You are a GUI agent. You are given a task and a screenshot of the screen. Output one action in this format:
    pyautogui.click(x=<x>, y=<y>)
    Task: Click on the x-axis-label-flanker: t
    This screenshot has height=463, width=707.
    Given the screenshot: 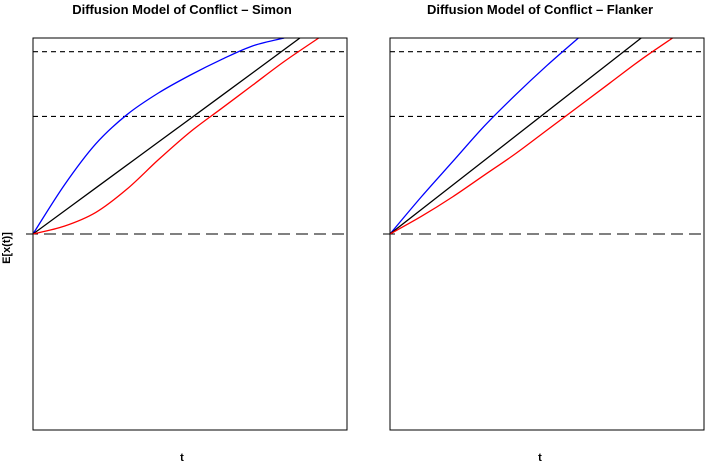 What is the action you would take?
    pyautogui.click(x=540, y=457)
    